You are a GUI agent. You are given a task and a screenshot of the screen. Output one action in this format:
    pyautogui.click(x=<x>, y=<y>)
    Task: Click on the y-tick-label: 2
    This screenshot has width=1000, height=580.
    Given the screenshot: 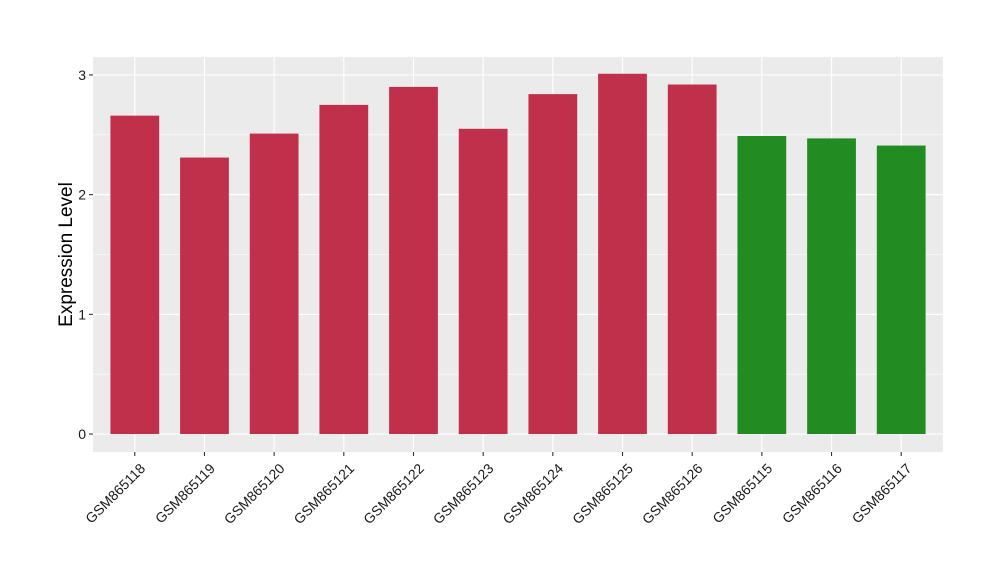 What is the action you would take?
    pyautogui.click(x=82, y=195)
    